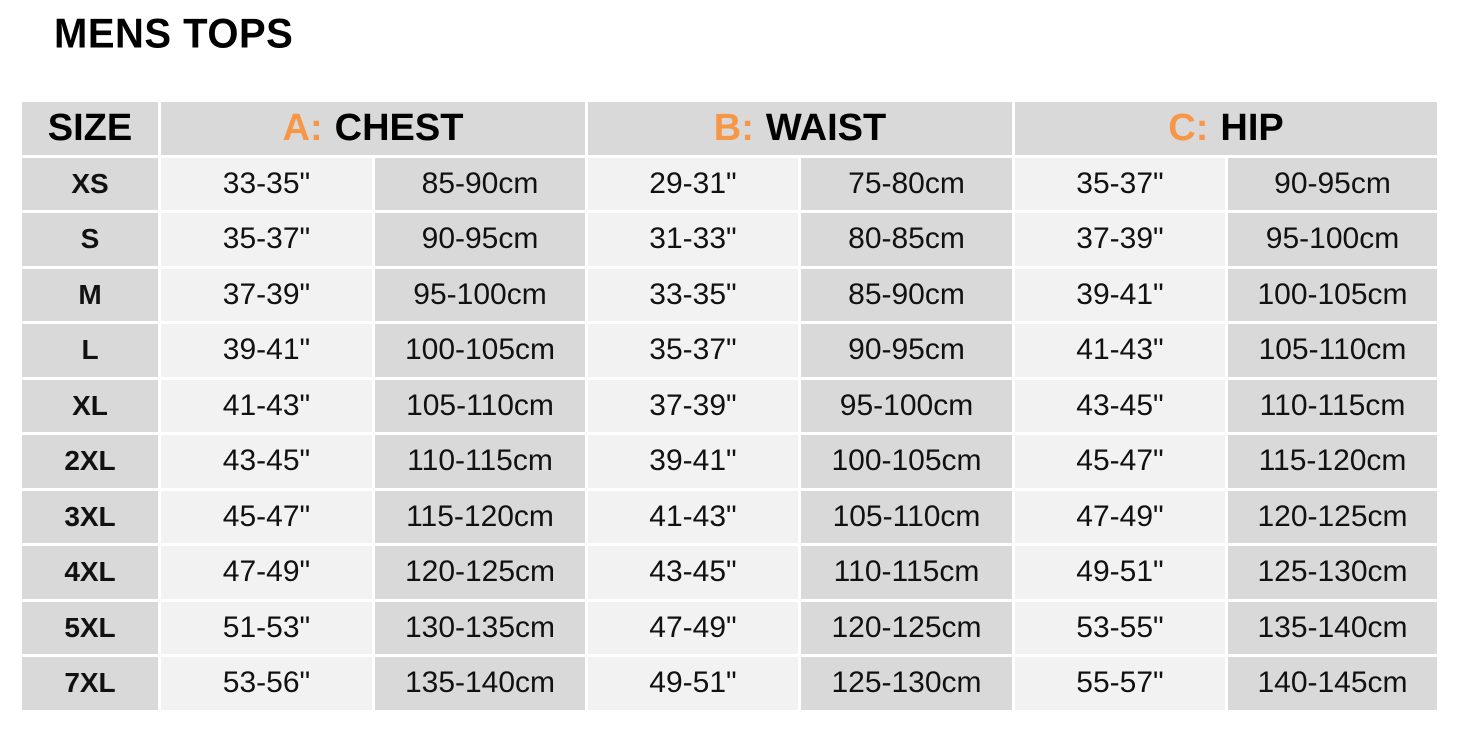  What do you see at coordinates (480, 572) in the screenshot?
I see `cell-chest-cm: 120-125cm` at bounding box center [480, 572].